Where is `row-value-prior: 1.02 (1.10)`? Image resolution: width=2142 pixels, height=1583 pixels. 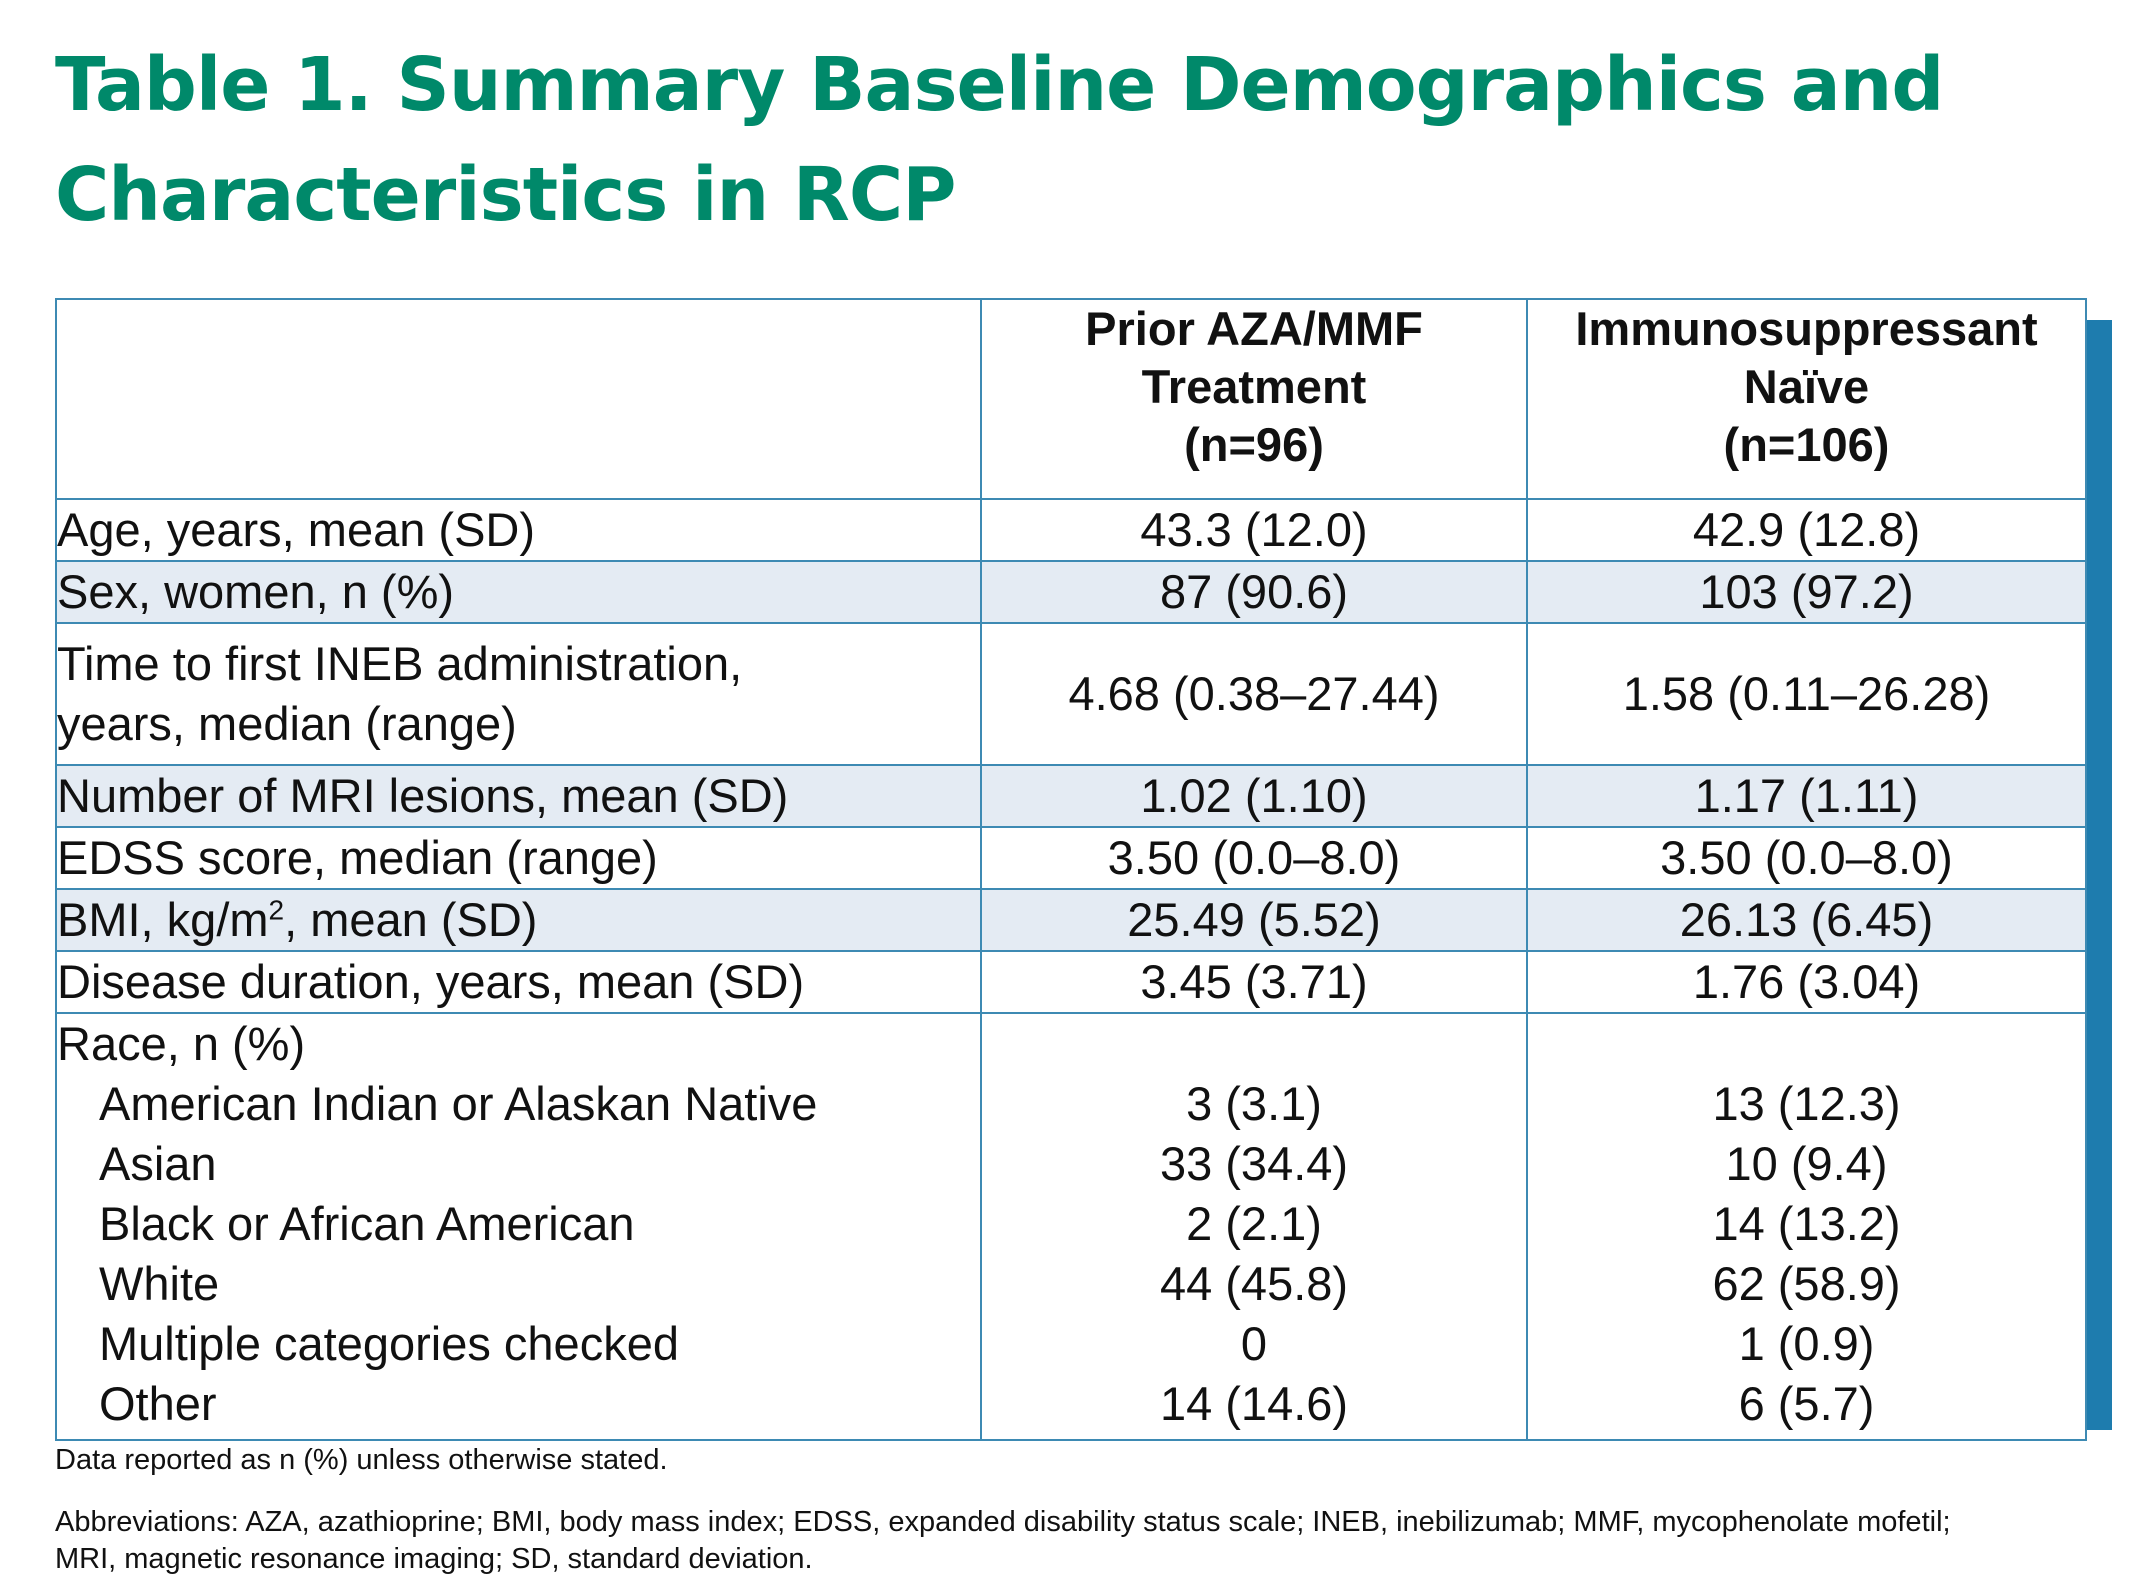 row-value-prior: 1.02 (1.10) is located at coordinates (1254, 796).